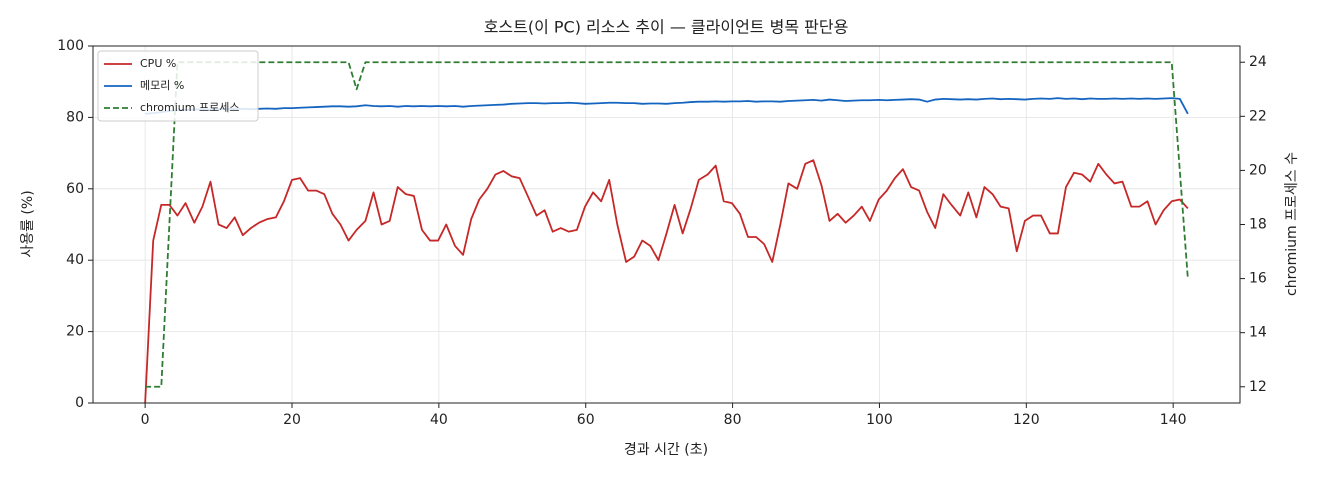  Describe the element at coordinates (1292, 224) in the screenshot. I see `y2-axis-label: chromium 프로세스 수` at that location.